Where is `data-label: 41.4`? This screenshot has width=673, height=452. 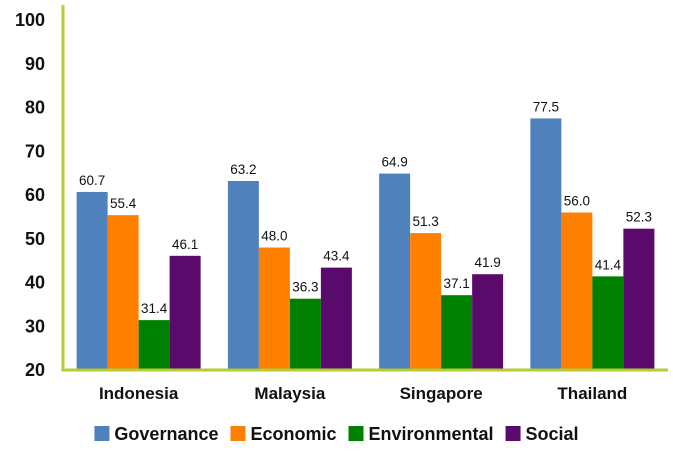
data-label: 41.4 is located at coordinates (608, 264).